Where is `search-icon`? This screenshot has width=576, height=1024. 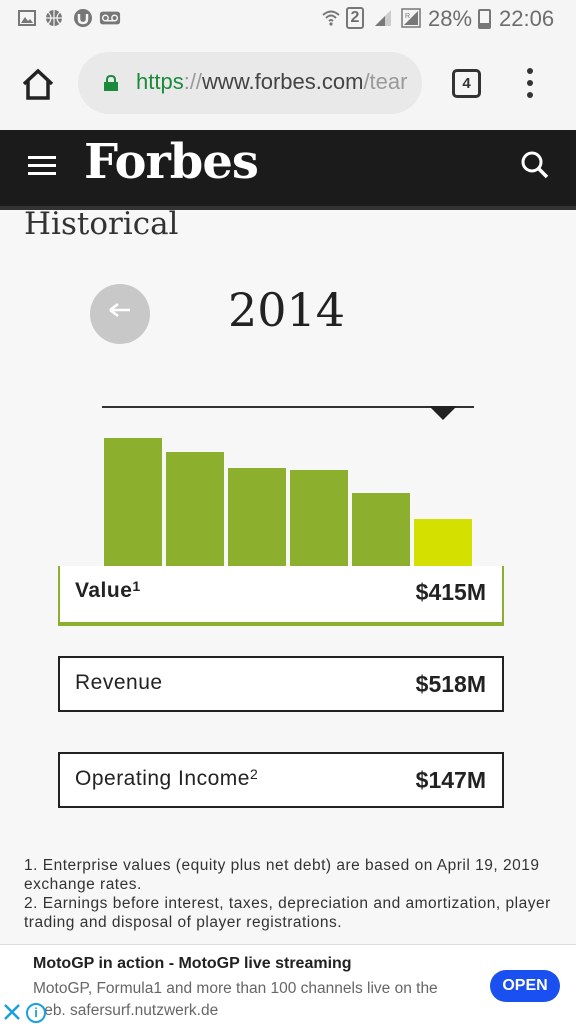
search-icon is located at coordinates (535, 165).